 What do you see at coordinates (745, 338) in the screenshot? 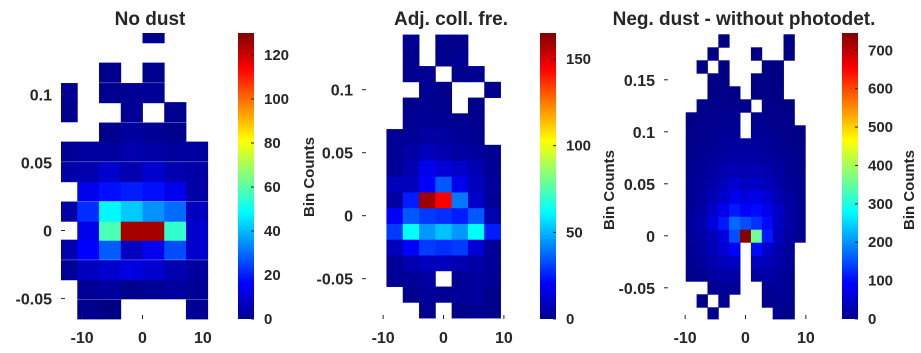
I see `x-tick-label: 0` at bounding box center [745, 338].